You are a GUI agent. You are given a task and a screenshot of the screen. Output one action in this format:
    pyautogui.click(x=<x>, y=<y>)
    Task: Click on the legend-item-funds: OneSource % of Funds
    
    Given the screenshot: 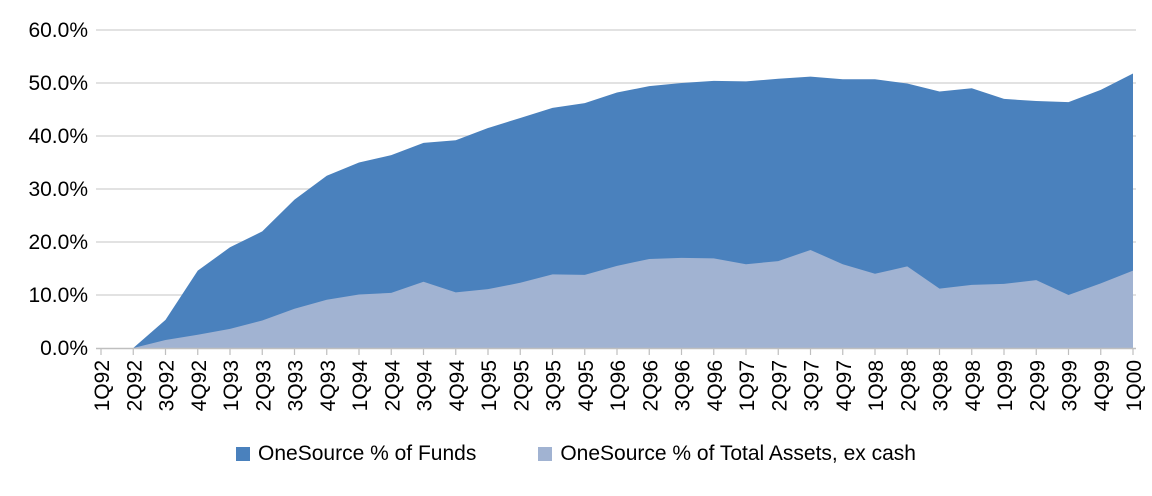 What is the action you would take?
    pyautogui.click(x=356, y=454)
    